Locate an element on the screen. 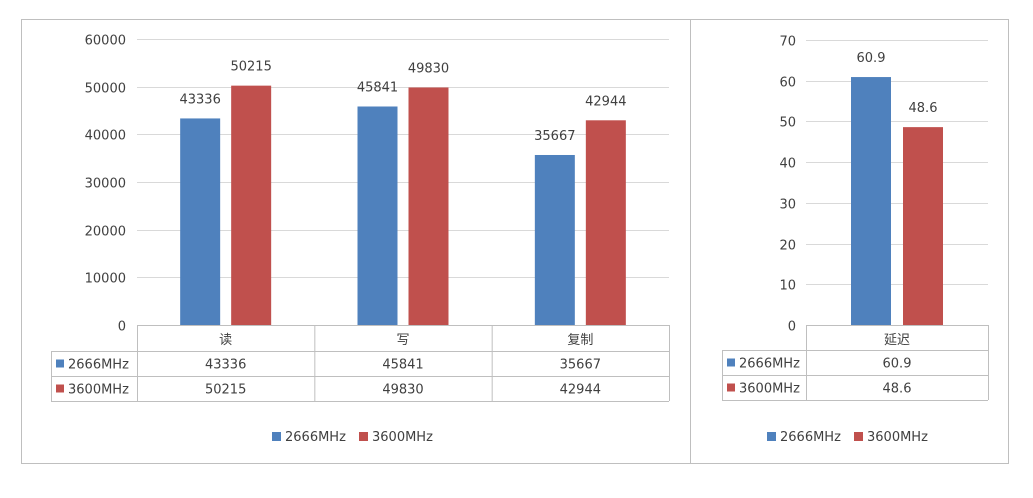  y-tick-label: 70 is located at coordinates (787, 42).